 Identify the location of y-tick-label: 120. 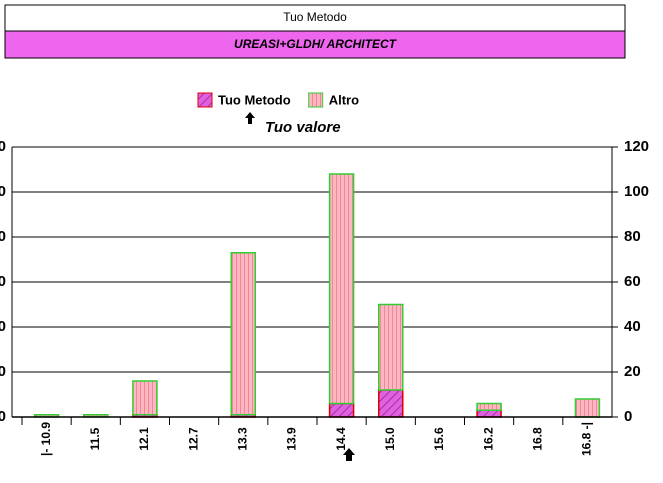
(3, 146).